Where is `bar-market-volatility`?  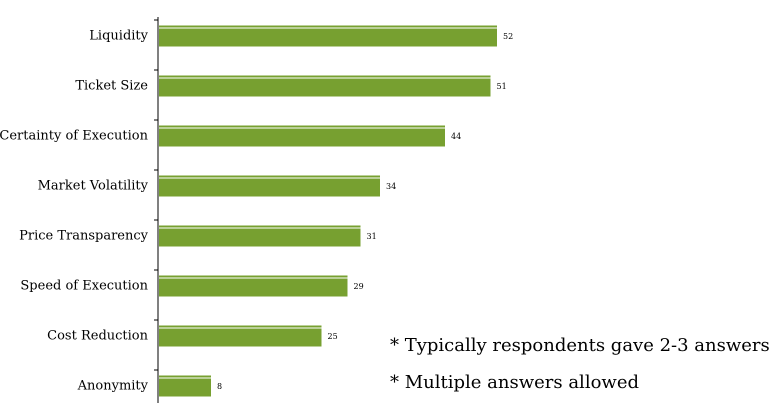 bar-market-volatility is located at coordinates (269, 186).